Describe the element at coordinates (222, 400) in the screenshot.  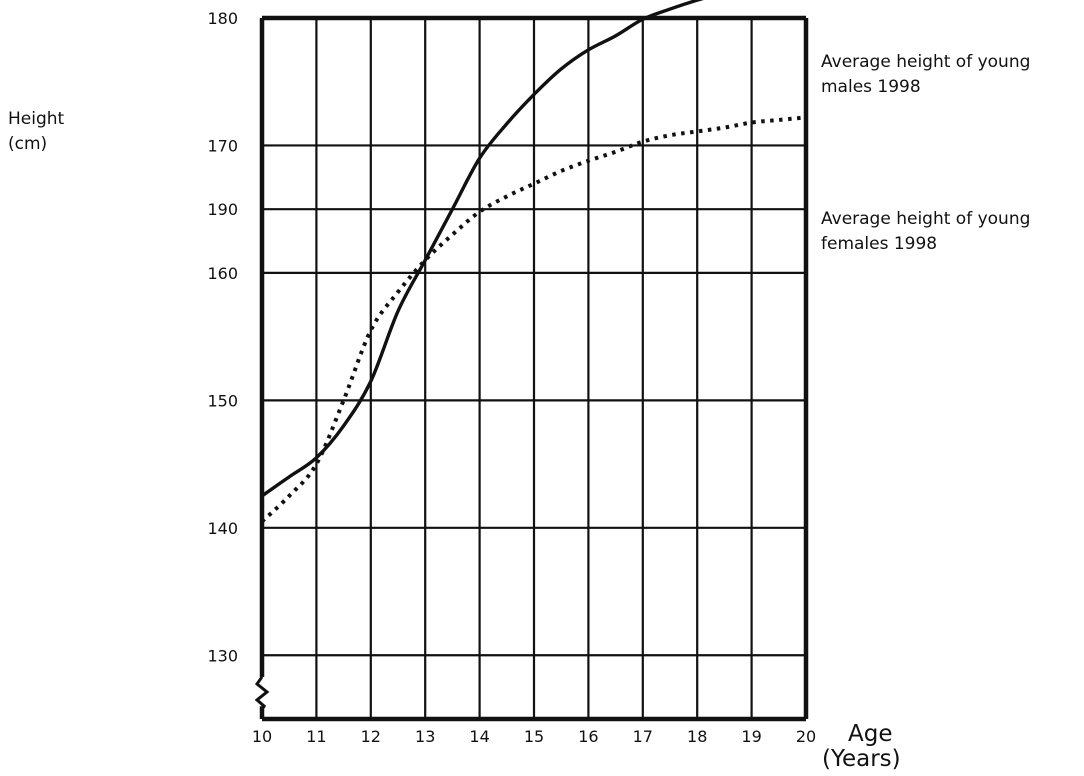
I see `y-tick-label: 150` at that location.